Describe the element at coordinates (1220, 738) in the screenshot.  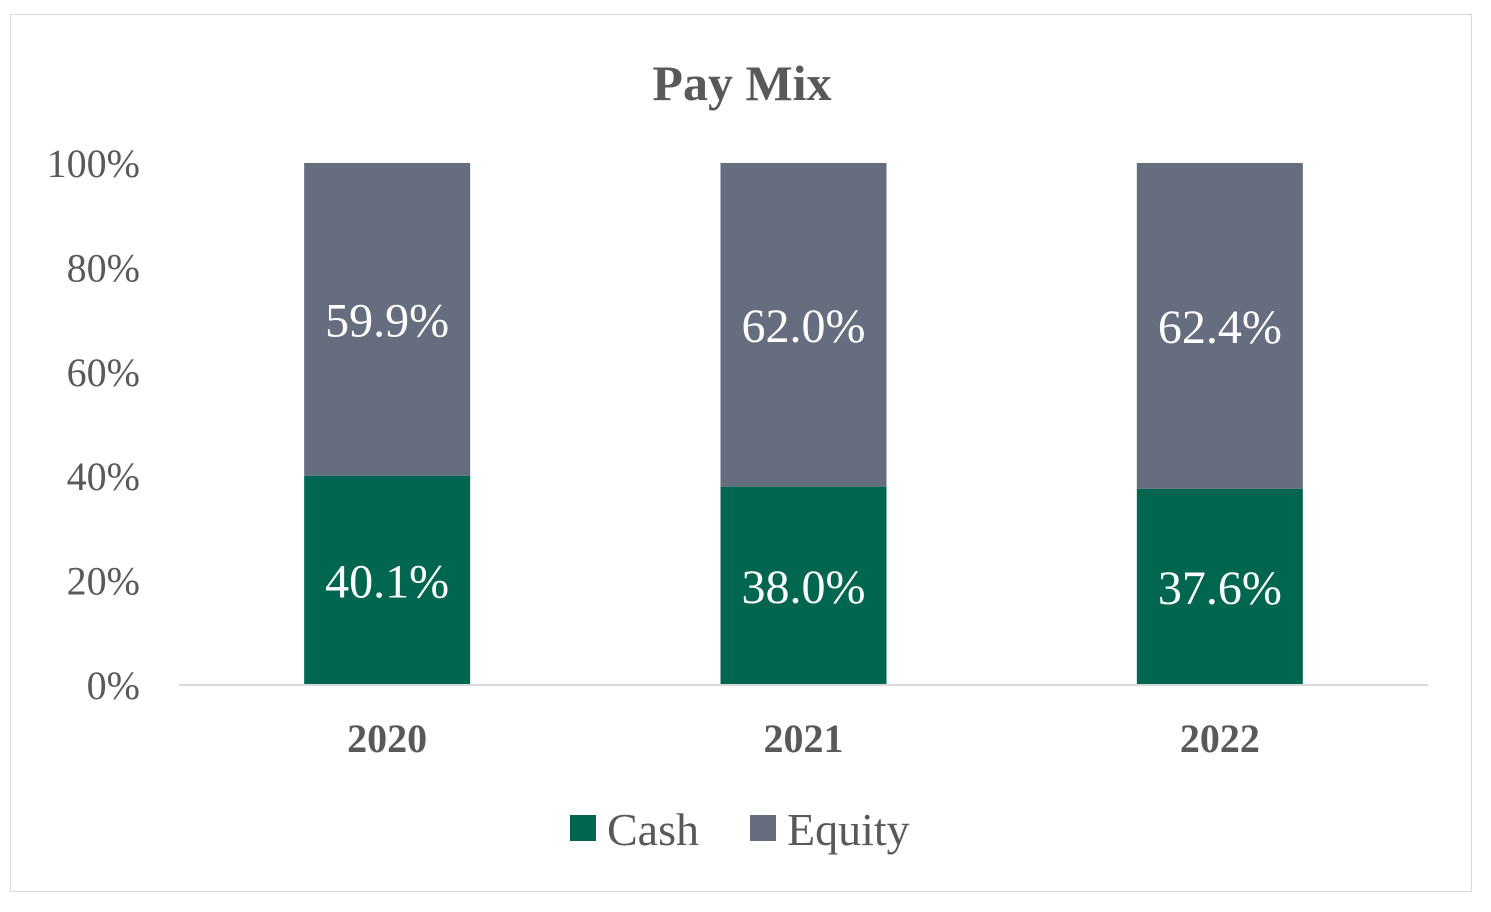
I see `x-tick-label: 2022` at that location.